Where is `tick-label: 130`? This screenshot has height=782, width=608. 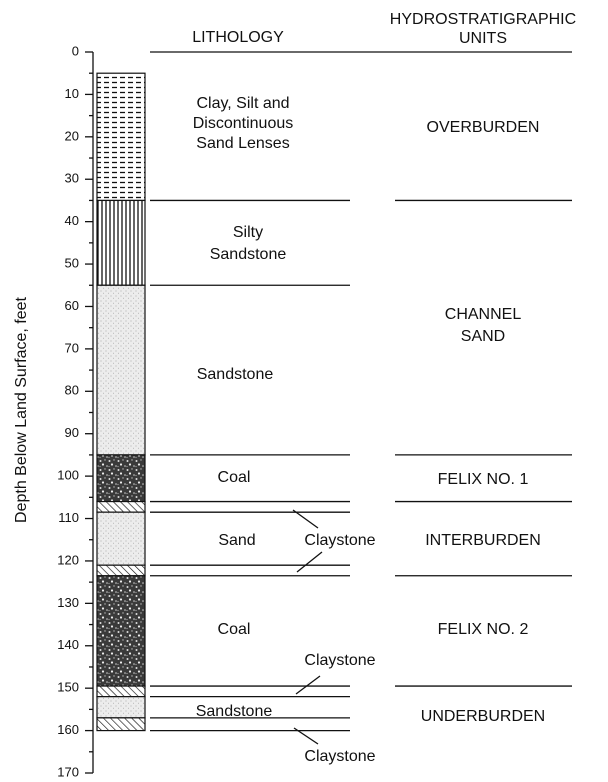
tick-label: 130 is located at coordinates (68, 602).